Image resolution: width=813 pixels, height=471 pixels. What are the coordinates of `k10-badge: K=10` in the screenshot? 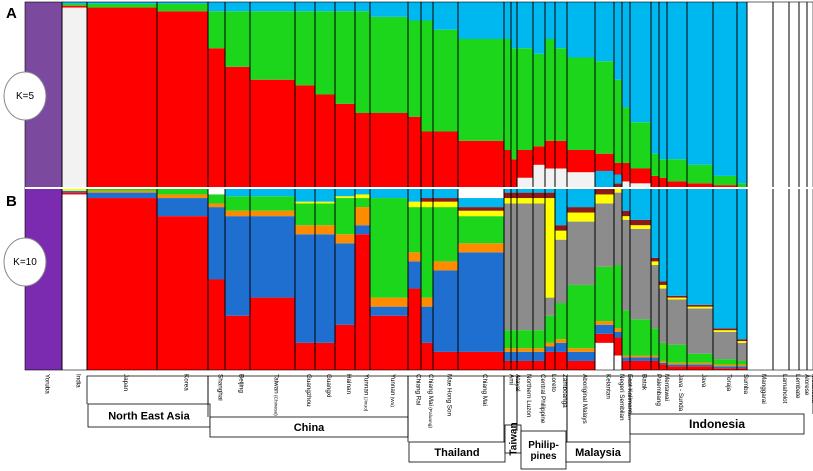 It's located at (25, 262).